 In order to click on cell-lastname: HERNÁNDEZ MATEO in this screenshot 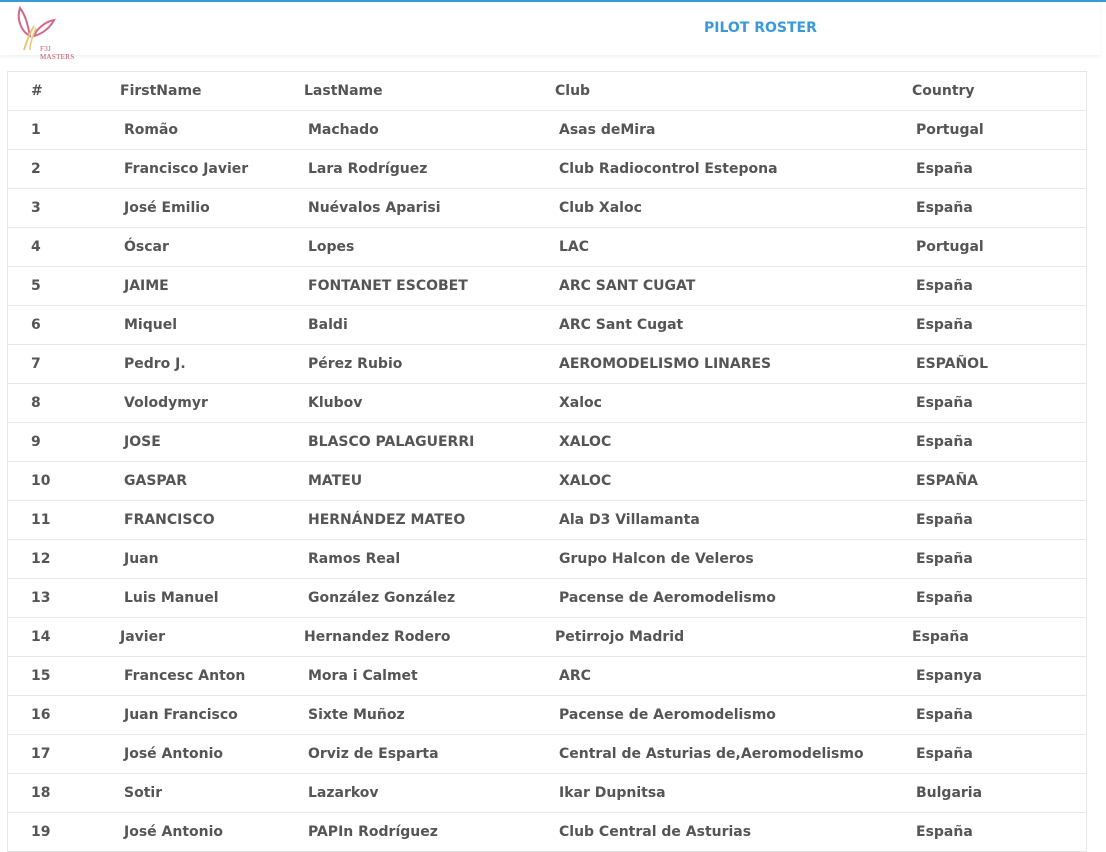, I will do `click(387, 520)`.